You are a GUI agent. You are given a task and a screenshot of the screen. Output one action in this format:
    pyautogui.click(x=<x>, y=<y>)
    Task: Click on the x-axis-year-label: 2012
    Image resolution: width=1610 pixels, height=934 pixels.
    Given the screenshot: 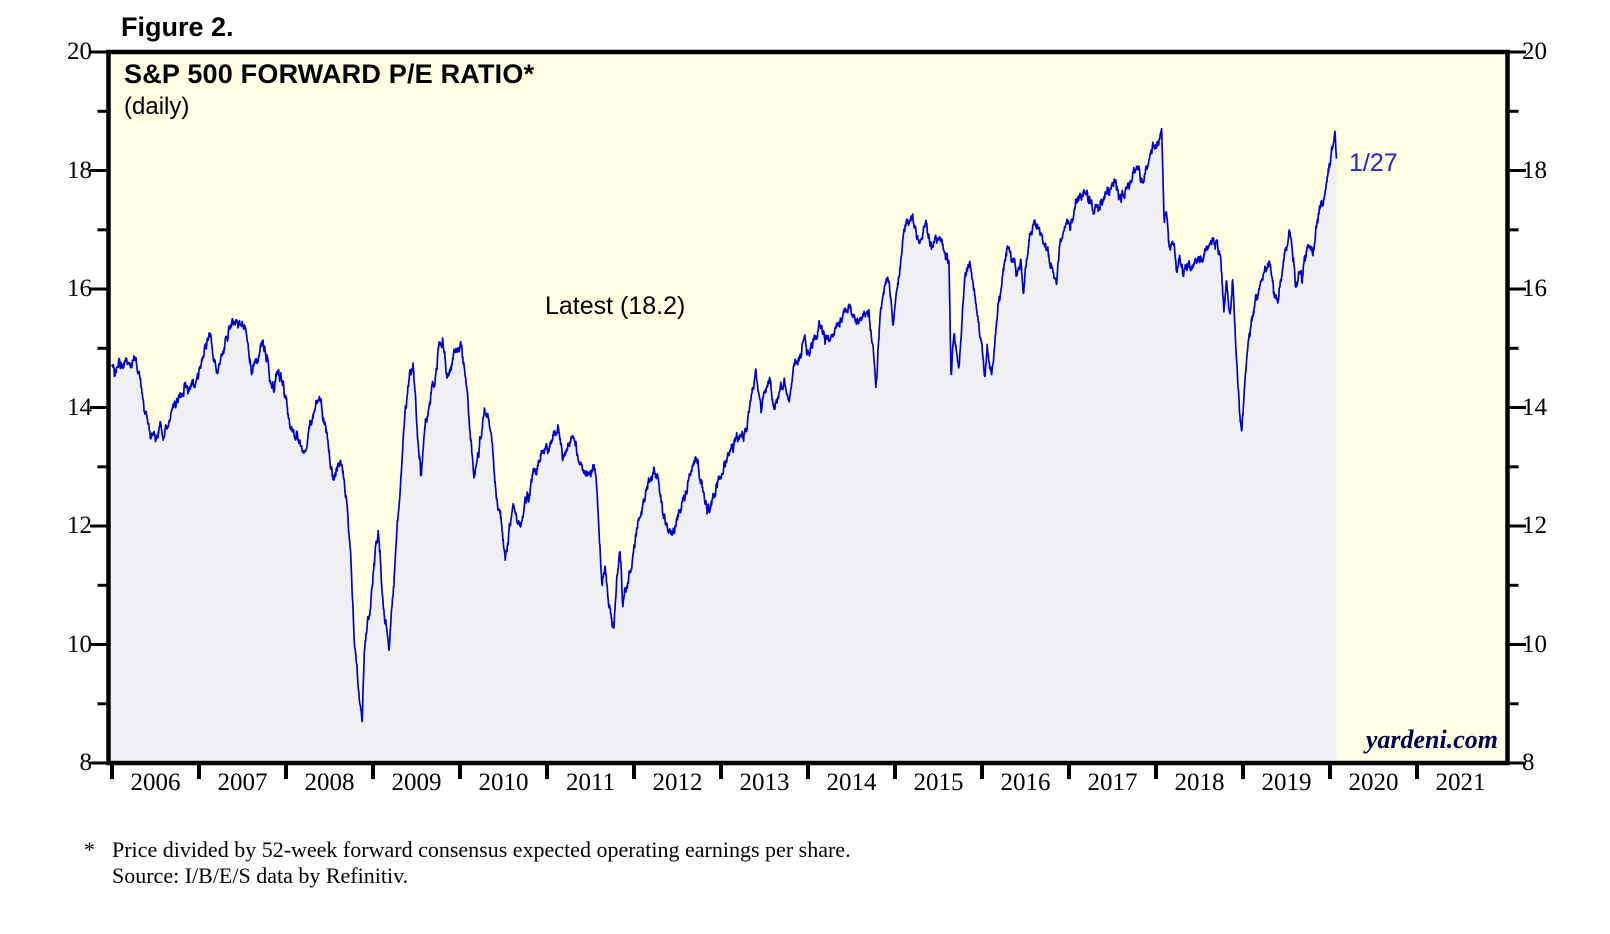 What is the action you would take?
    pyautogui.click(x=677, y=782)
    